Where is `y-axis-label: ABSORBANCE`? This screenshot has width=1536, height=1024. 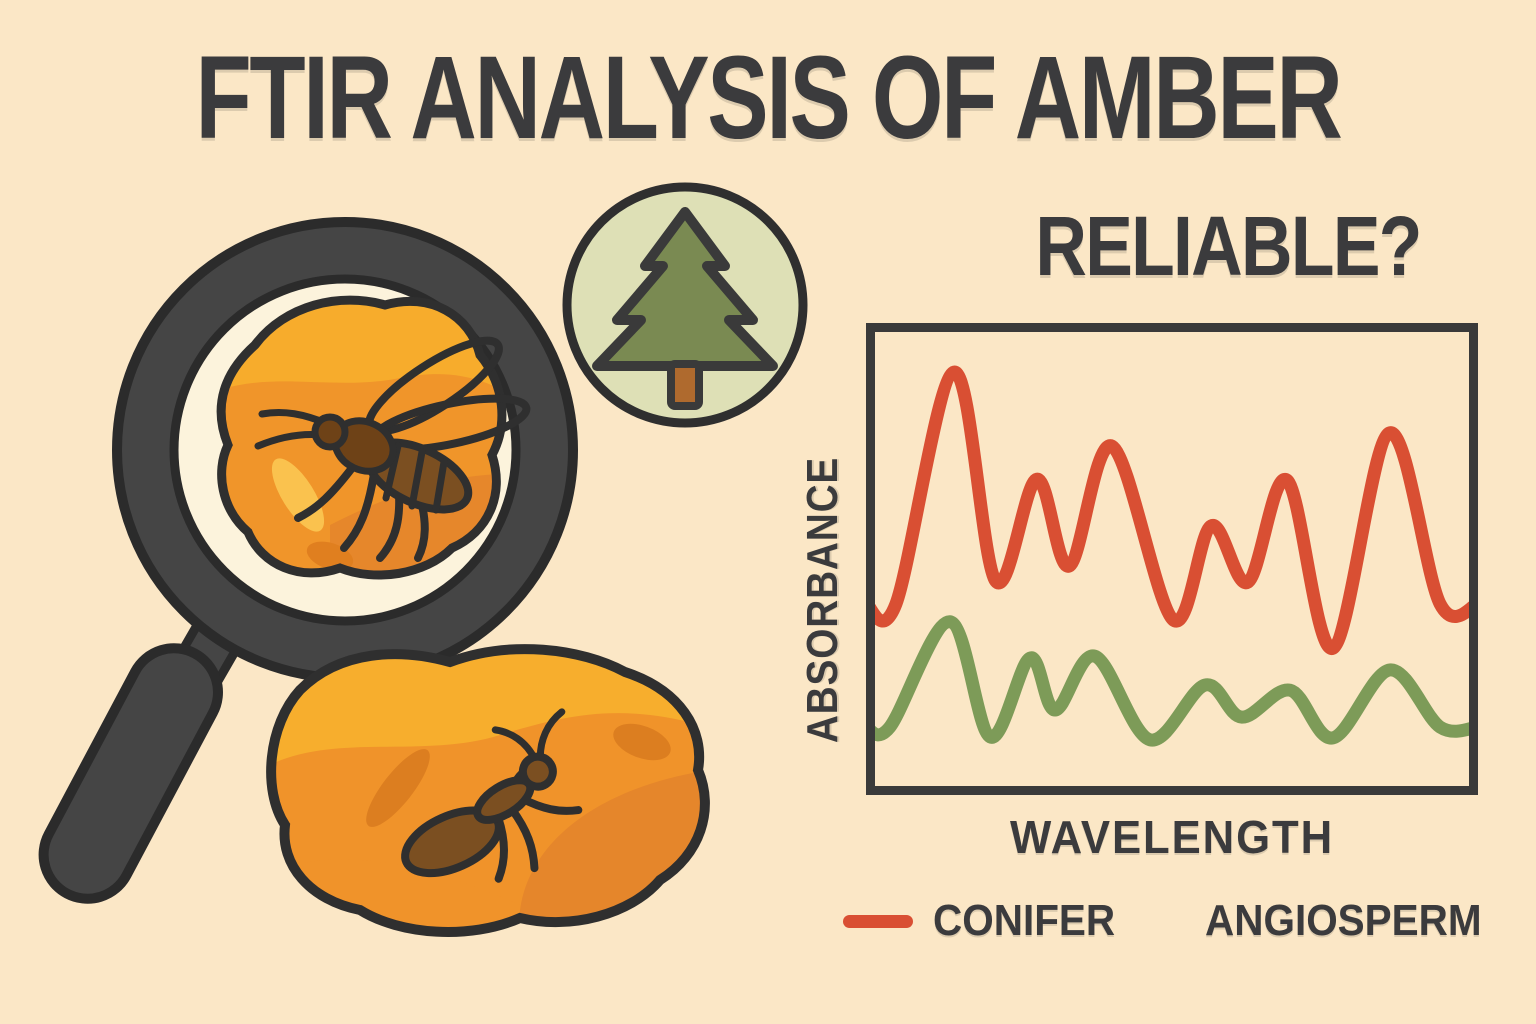 y-axis-label: ABSORBANCE is located at coordinates (822, 600).